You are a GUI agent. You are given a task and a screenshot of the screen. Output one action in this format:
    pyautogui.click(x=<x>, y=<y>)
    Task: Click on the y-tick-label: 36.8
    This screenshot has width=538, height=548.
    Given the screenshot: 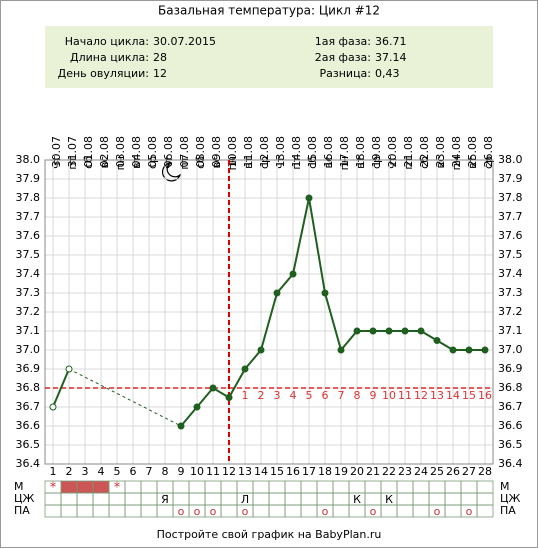 What is the action you would take?
    pyautogui.click(x=28, y=387)
    